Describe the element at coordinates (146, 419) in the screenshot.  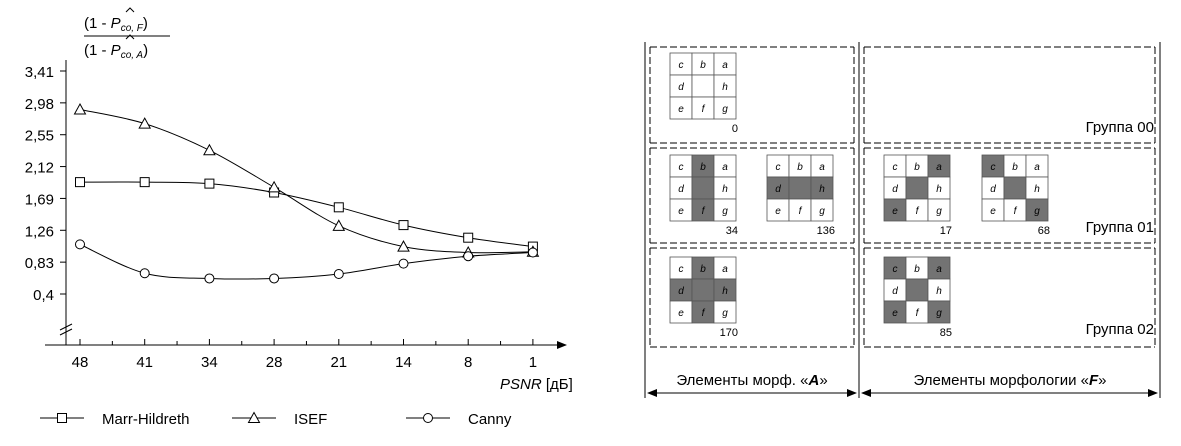
I see `legend-label: Marr-Hildreth` at that location.